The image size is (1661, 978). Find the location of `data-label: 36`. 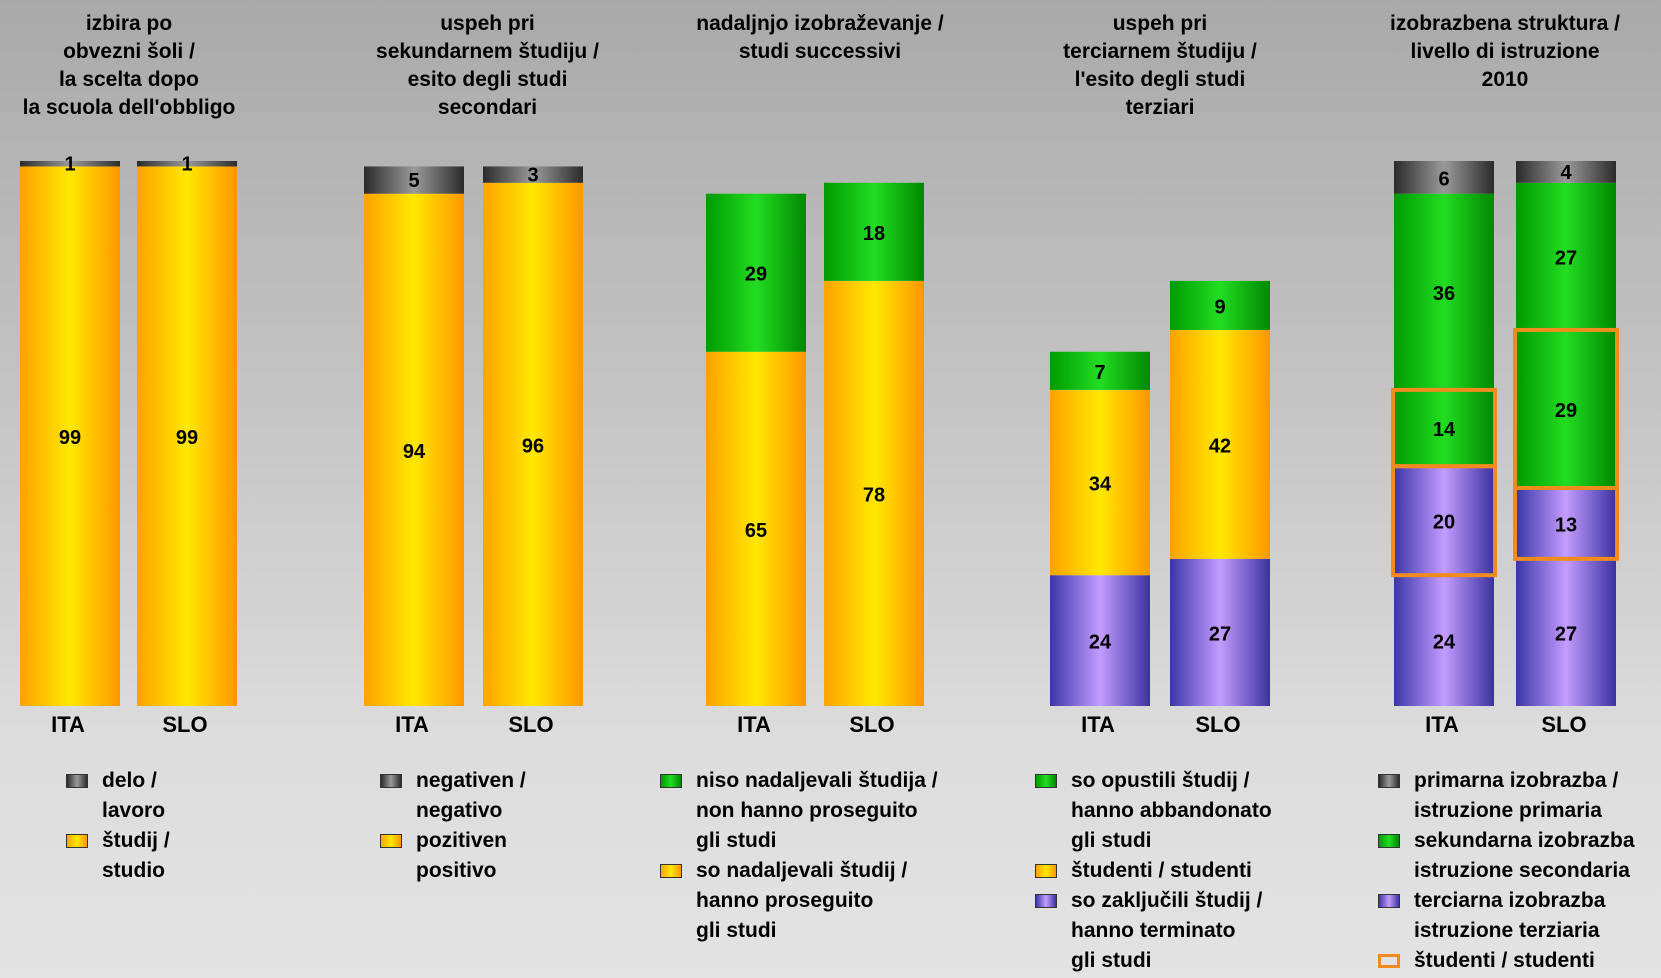

data-label: 36 is located at coordinates (1444, 294).